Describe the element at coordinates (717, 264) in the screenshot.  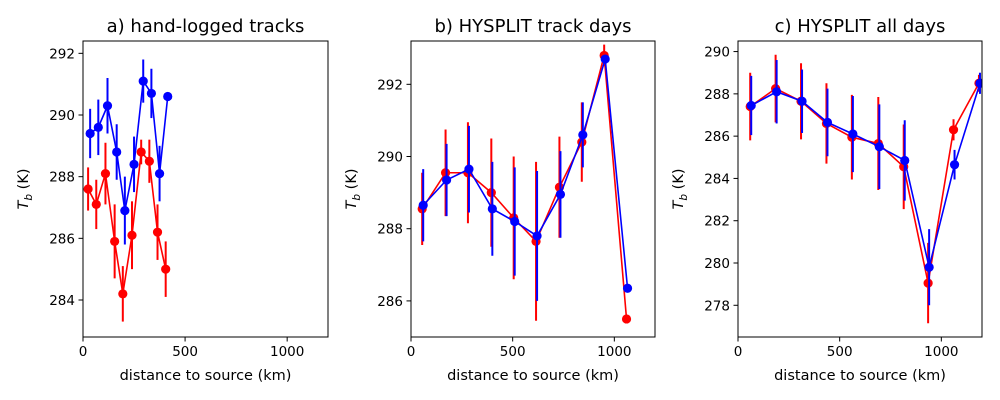
I see `y-tick-label: 280` at that location.